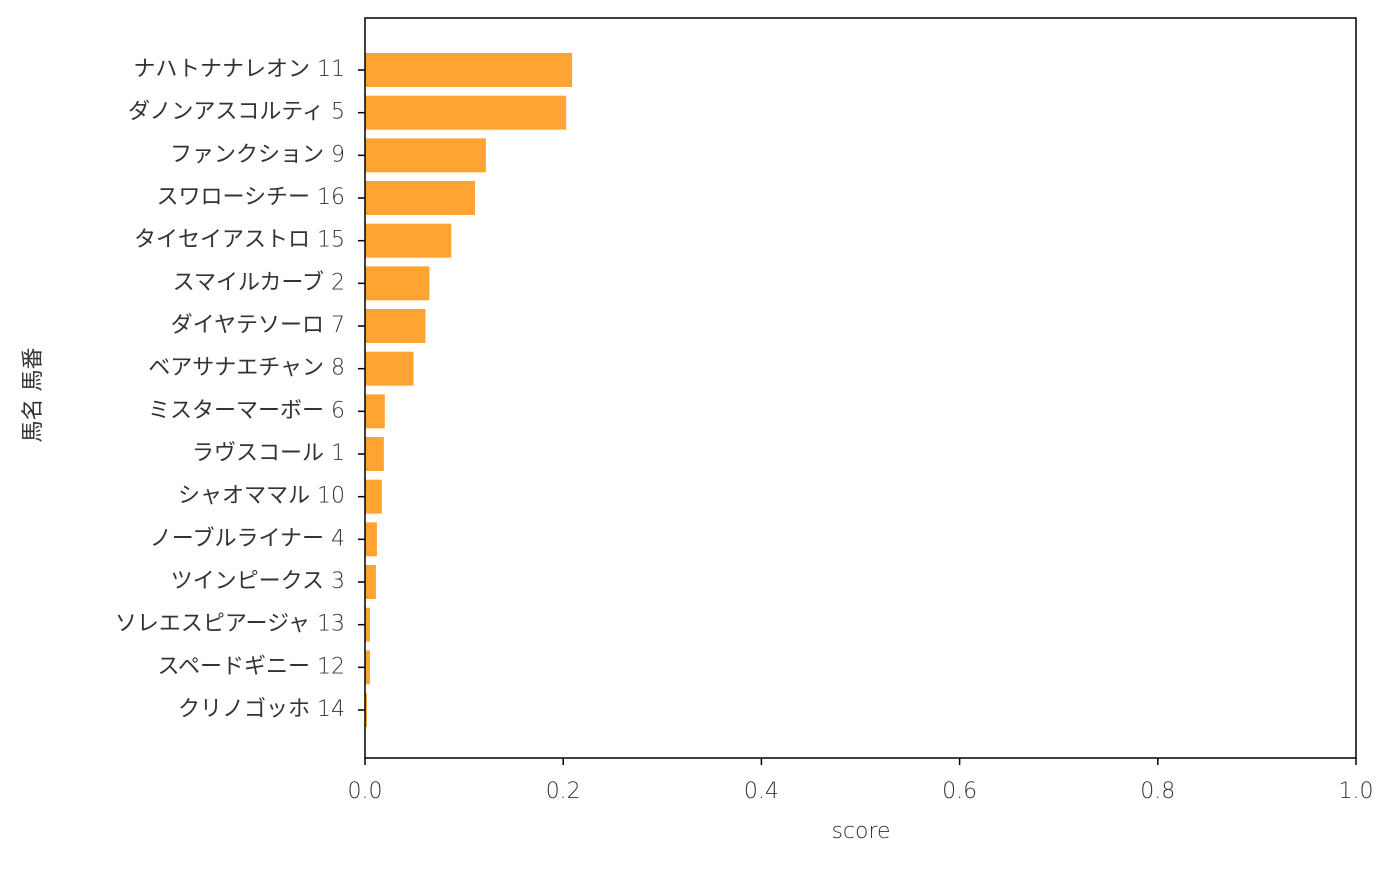 The height and width of the screenshot is (872, 1394). Describe the element at coordinates (251, 666) in the screenshot. I see `y-tick-label: スペードギニー 12` at that location.